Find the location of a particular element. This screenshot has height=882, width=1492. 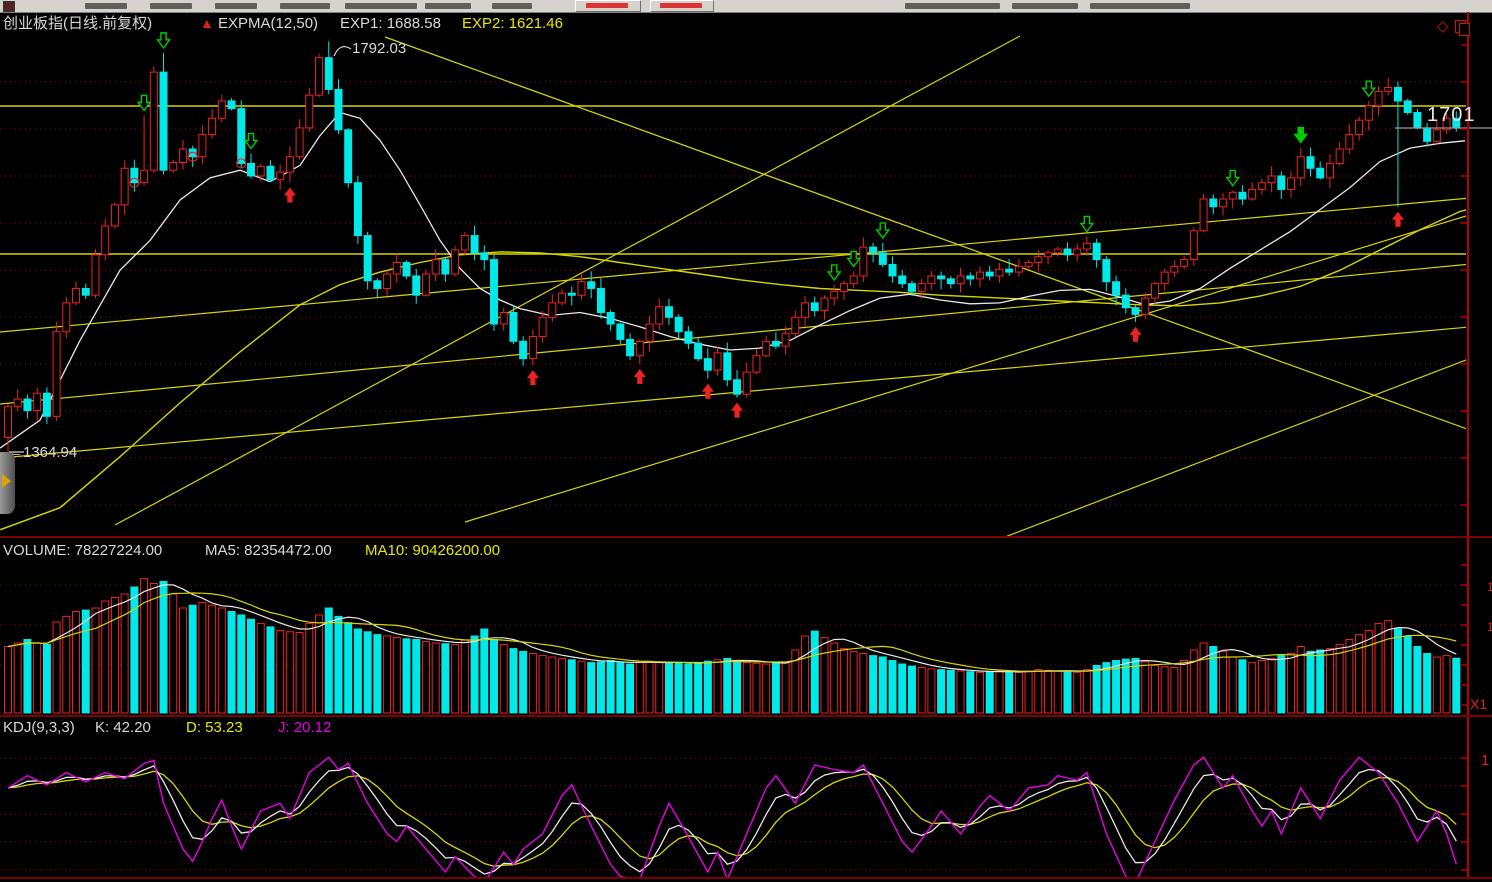

kdj-j-value: J: 20.12 is located at coordinates (305, 727).